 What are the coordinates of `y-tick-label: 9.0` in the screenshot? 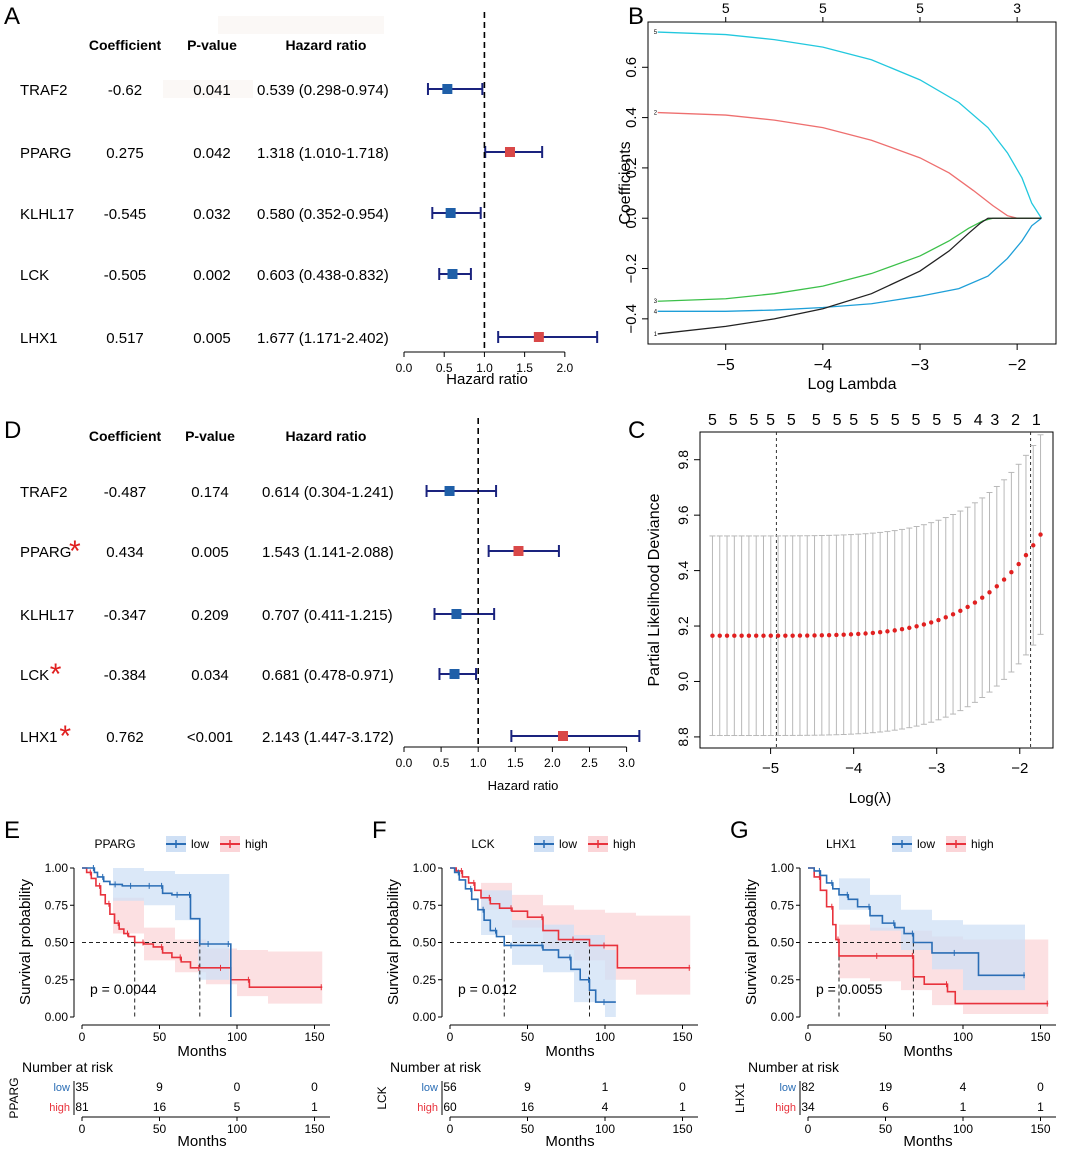 It's located at (683, 682).